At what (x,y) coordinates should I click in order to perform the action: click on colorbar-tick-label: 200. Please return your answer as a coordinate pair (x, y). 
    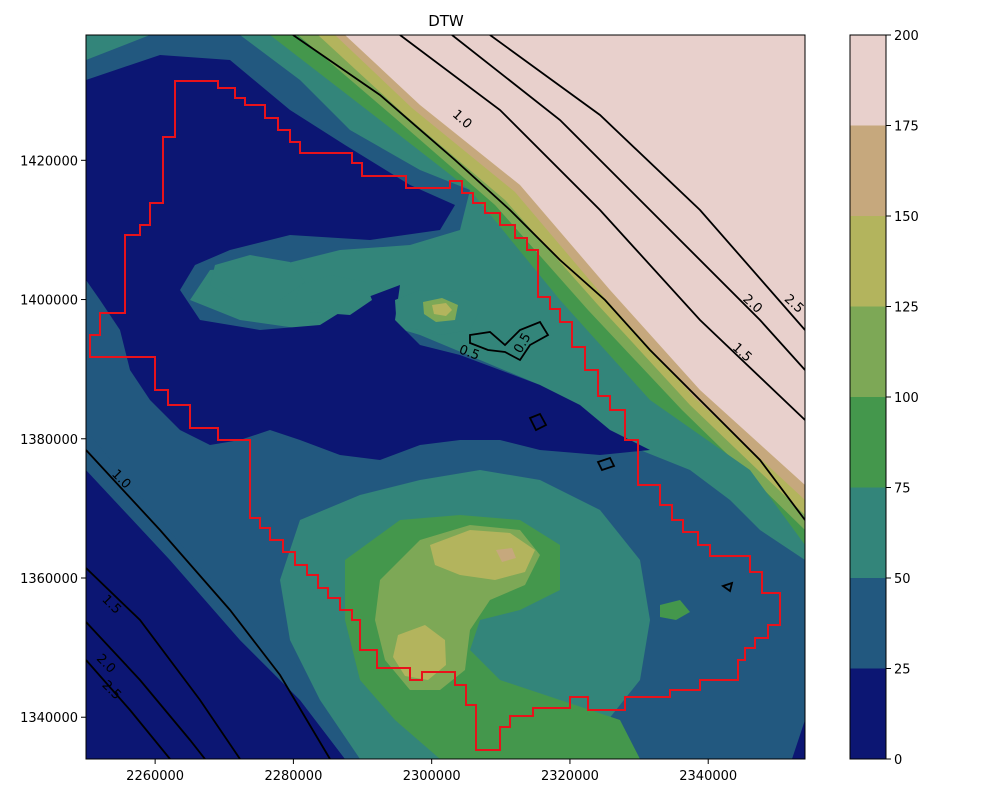
    Looking at the image, I should click on (906, 36).